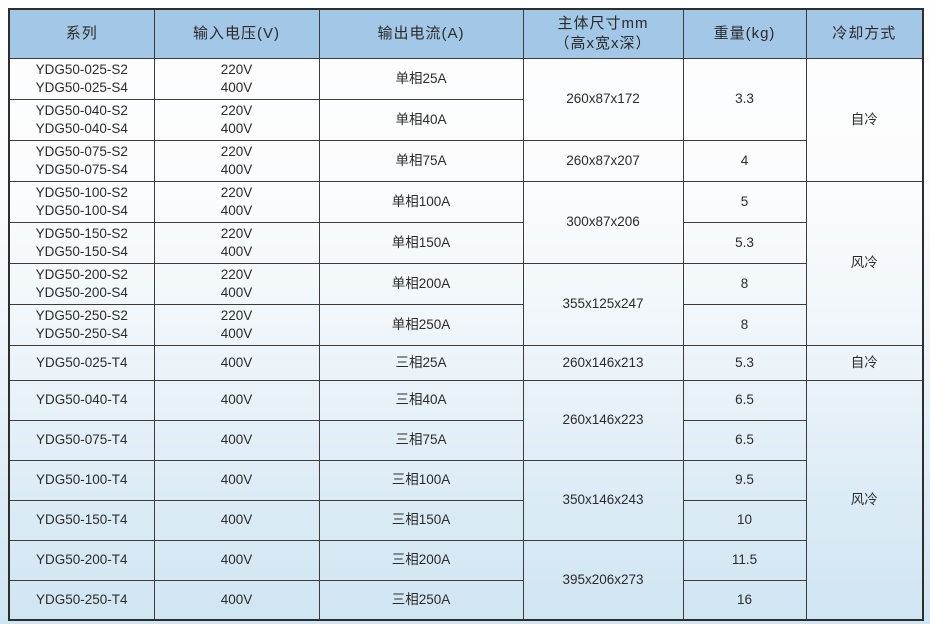 The height and width of the screenshot is (624, 930). Describe the element at coordinates (81, 600) in the screenshot. I see `cell-series: YDG50-250-T4` at that location.